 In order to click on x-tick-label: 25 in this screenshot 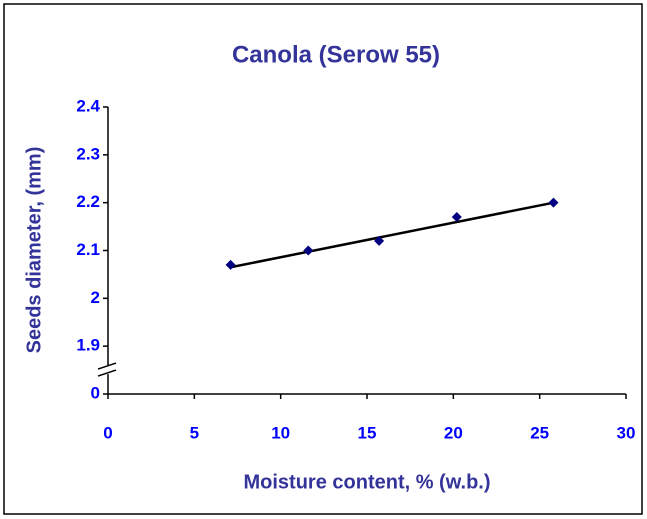, I will do `click(539, 432)`.